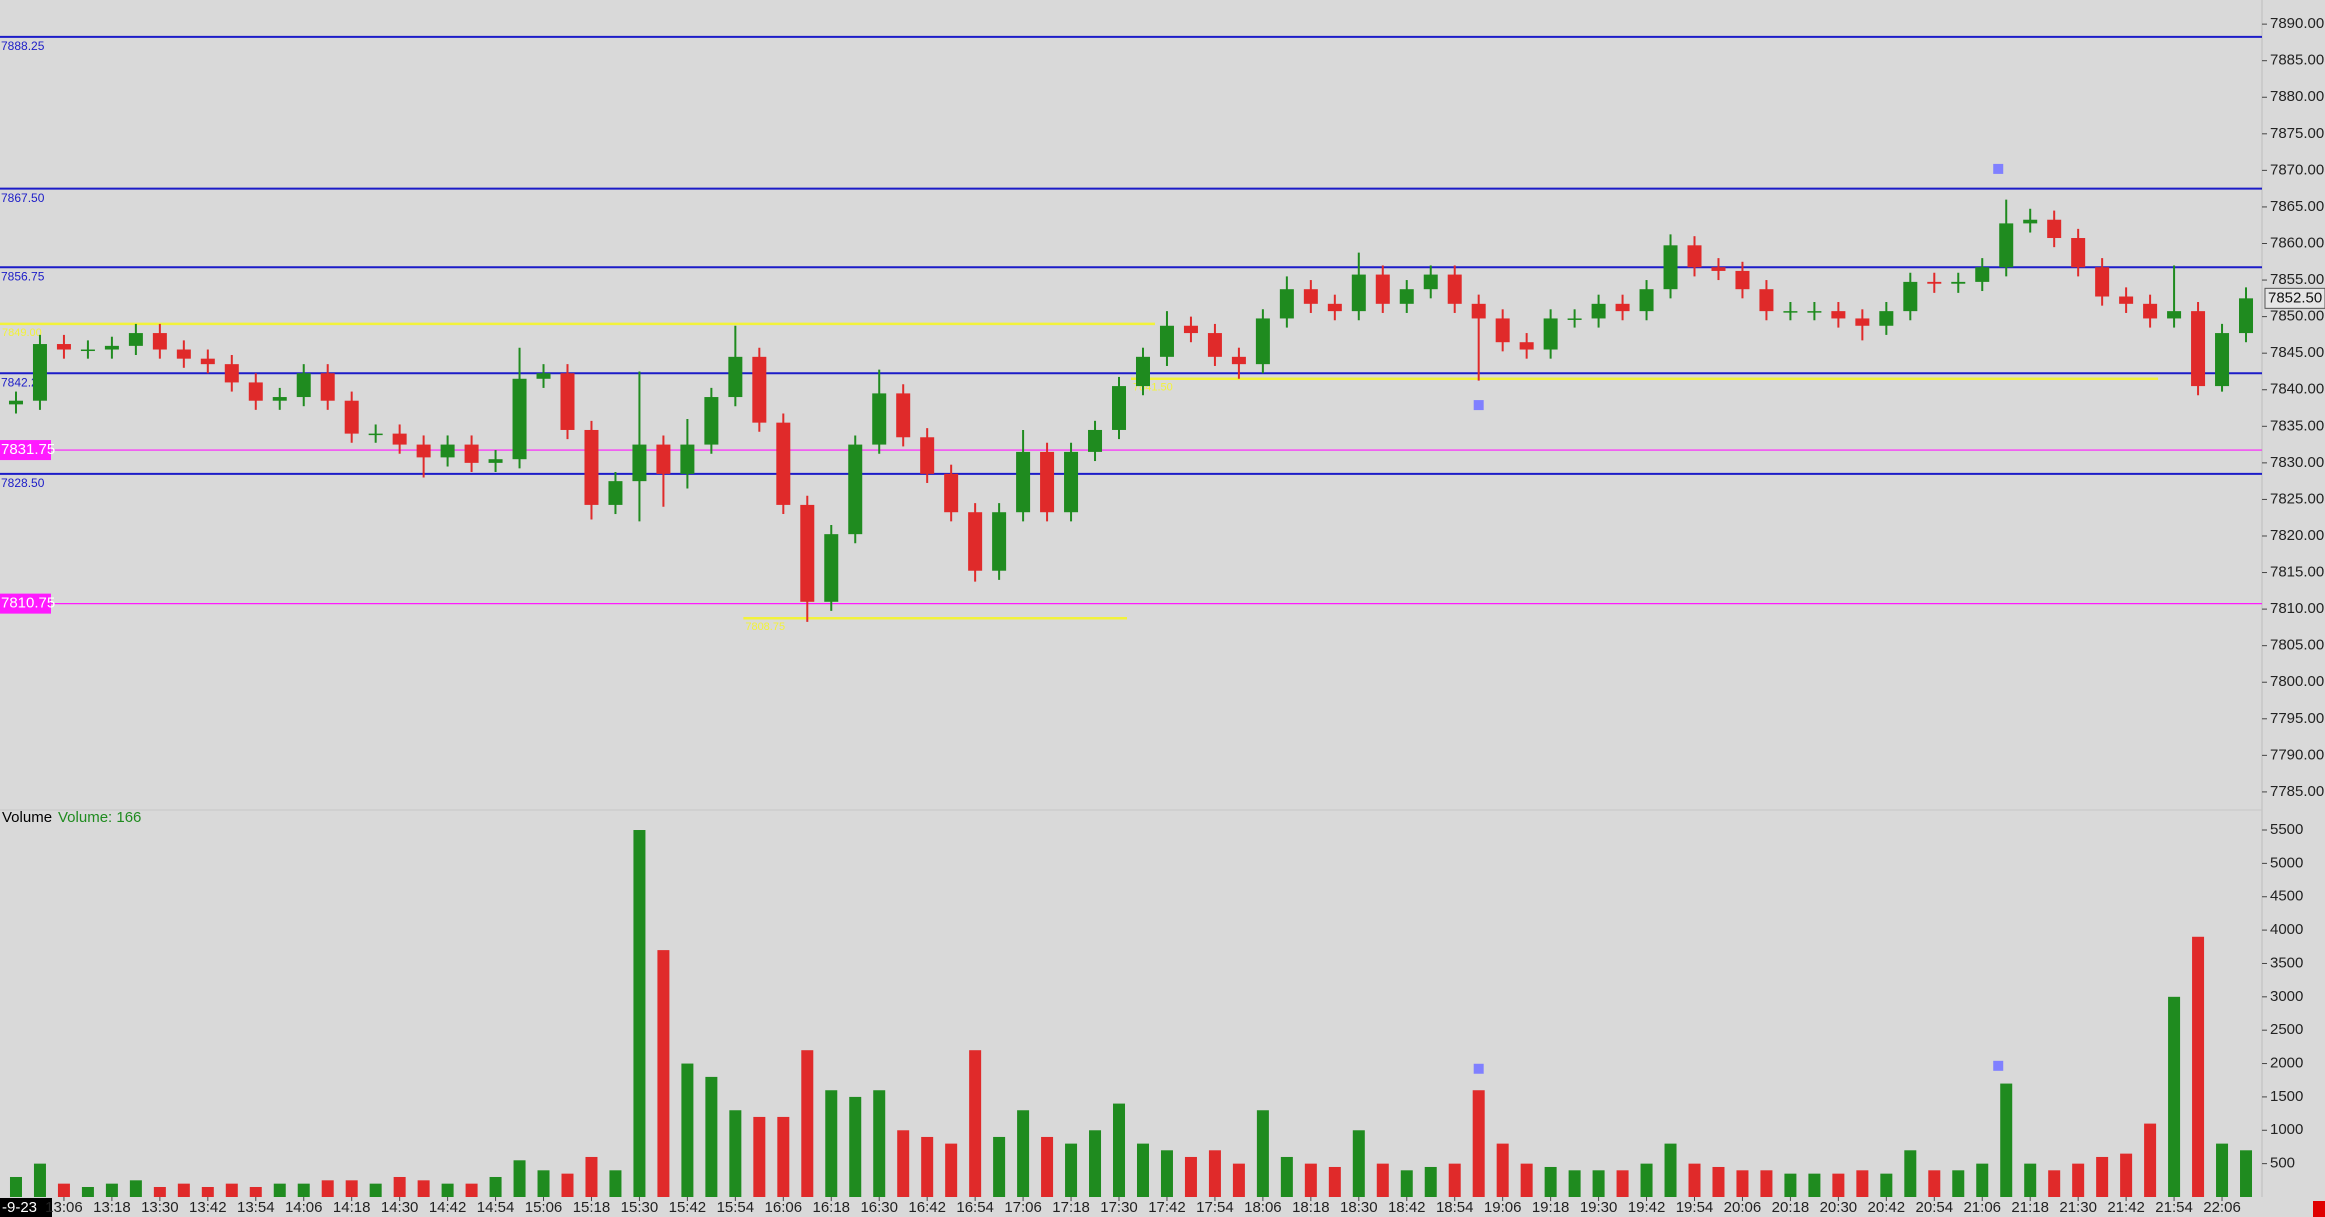  I want to click on x-tick-label: 14:30, so click(400, 1207).